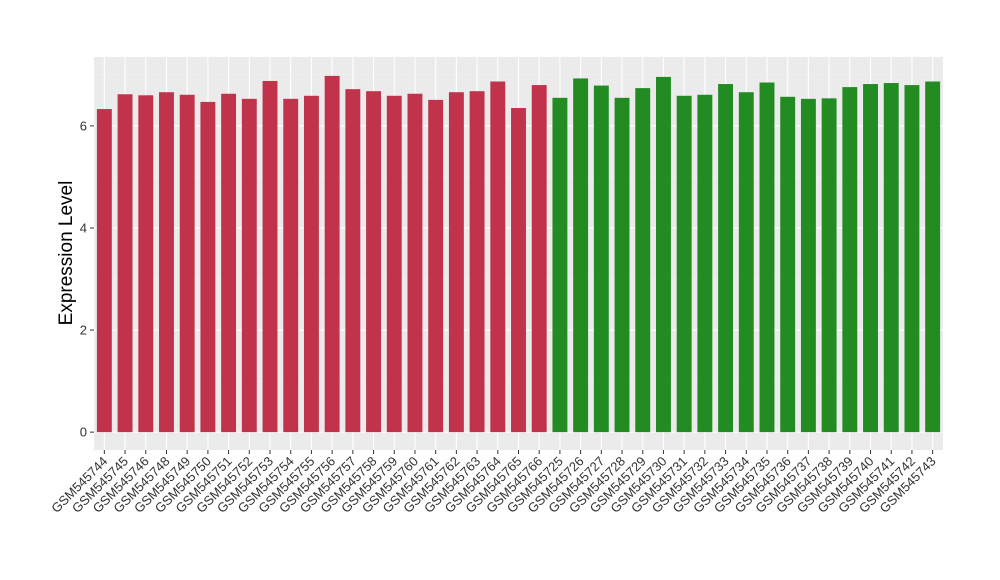 This screenshot has height=580, width=1000. Describe the element at coordinates (436, 266) in the screenshot. I see `bar-gsm545761` at that location.